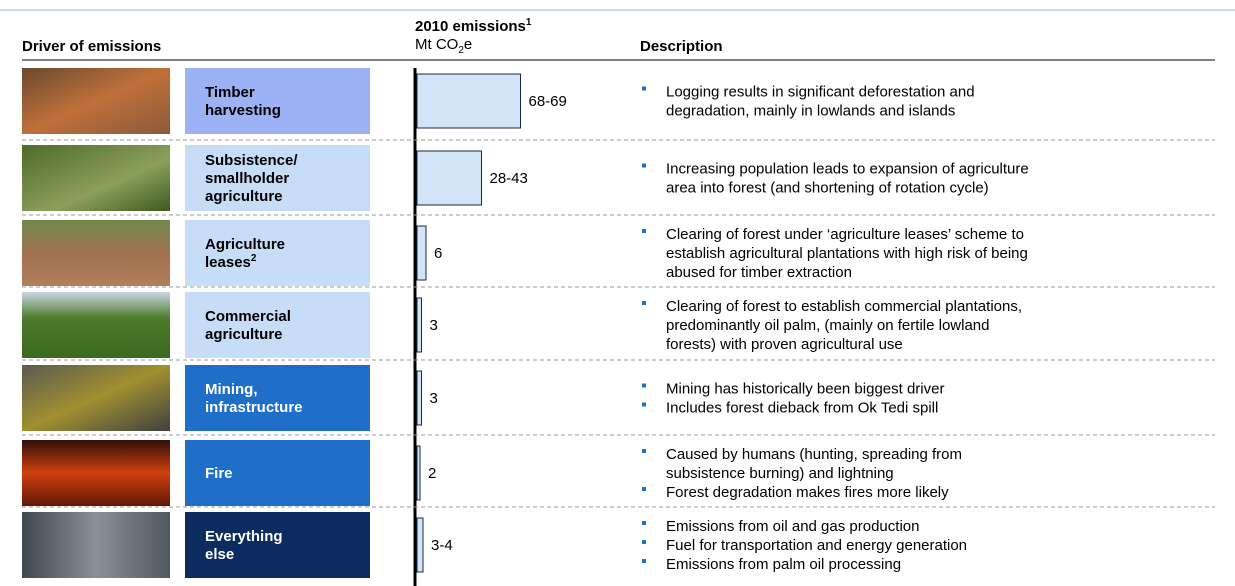  I want to click on driver-label: Timber, so click(230, 92).